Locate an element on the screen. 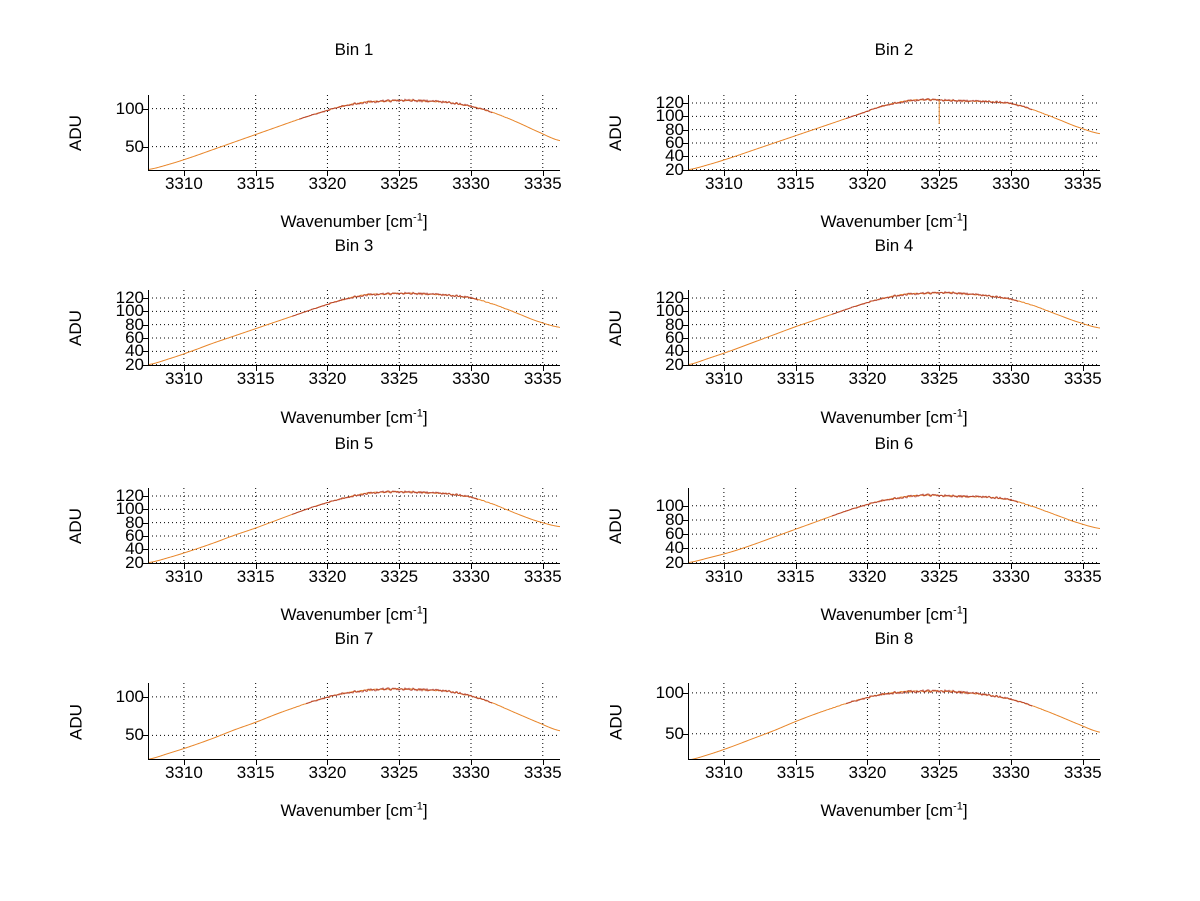 The image size is (1200, 901). panel-title-3: Bin 3 is located at coordinates (354, 245).